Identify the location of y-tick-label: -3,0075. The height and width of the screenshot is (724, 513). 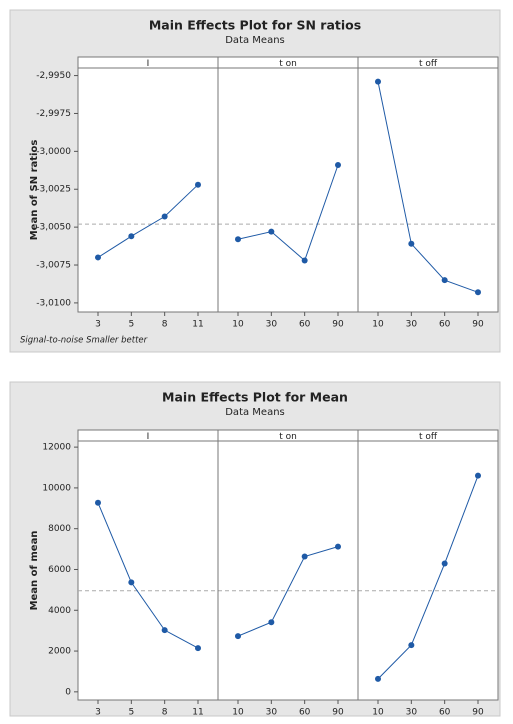
(53, 266).